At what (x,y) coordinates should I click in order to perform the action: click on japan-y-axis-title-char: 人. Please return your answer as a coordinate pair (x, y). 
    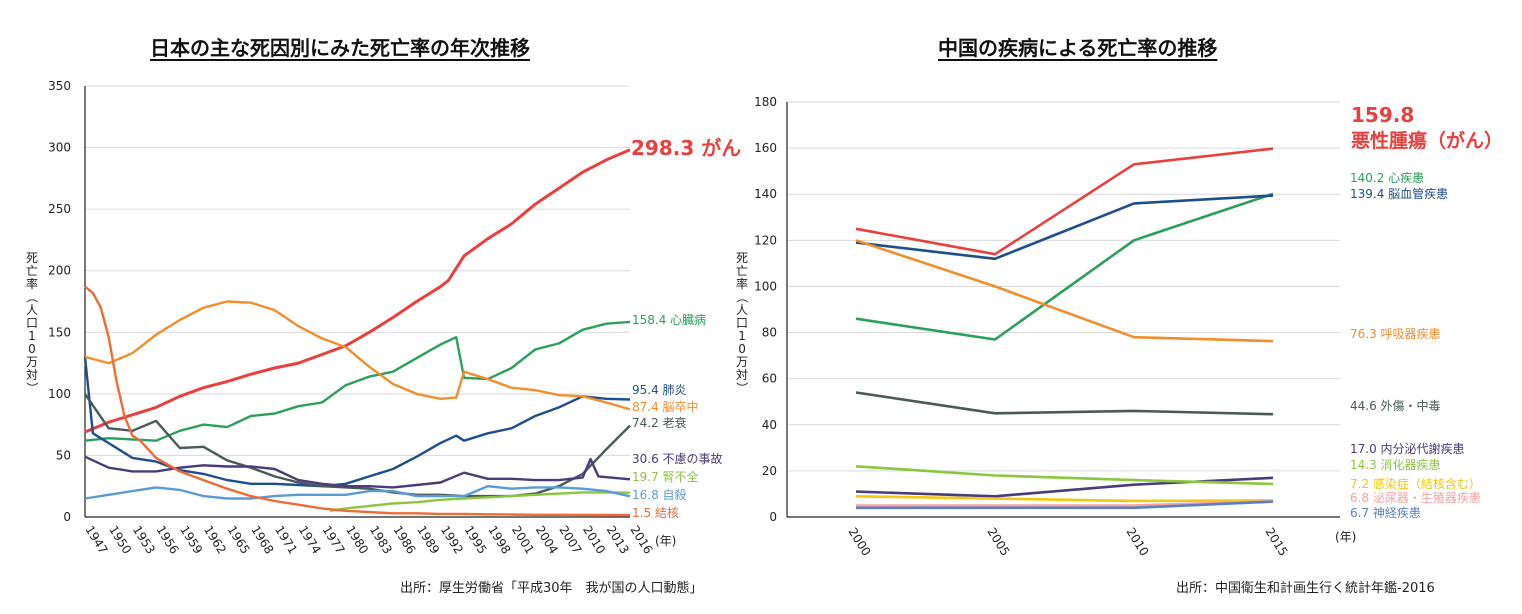
    Looking at the image, I should click on (32, 310).